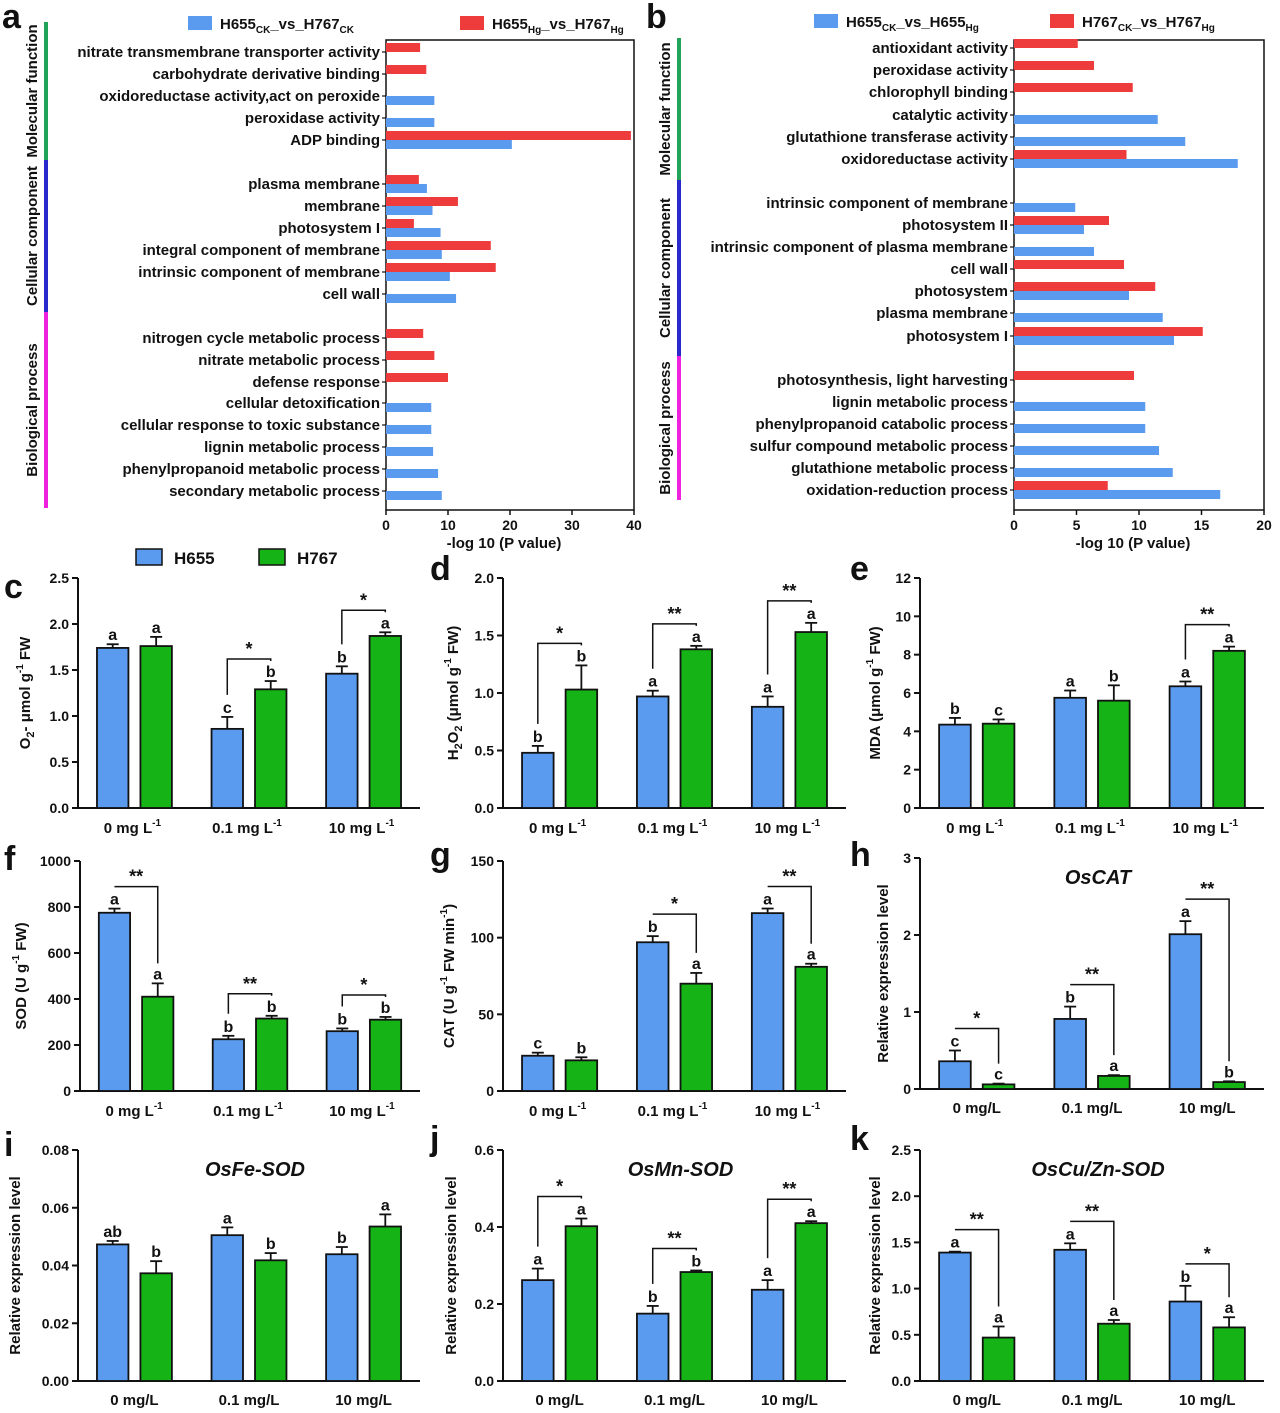 The height and width of the screenshot is (1413, 1280). What do you see at coordinates (1202, 525) in the screenshot?
I see `x-tick-label: 15` at bounding box center [1202, 525].